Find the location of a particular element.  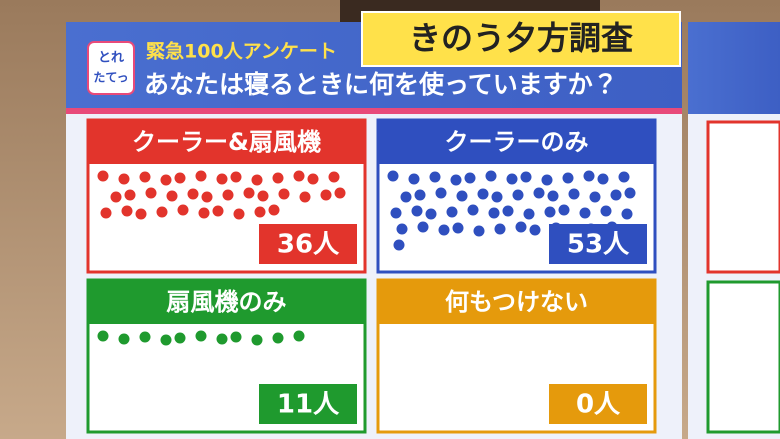

panel-title: クーラーのみ is located at coordinates (517, 142).